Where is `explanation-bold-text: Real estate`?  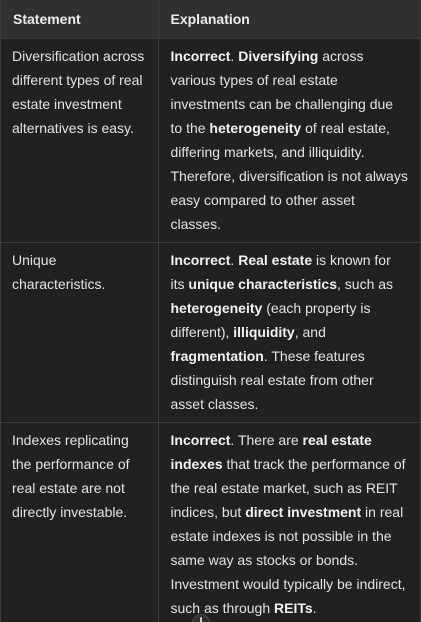 explanation-bold-text: Real estate is located at coordinates (275, 259).